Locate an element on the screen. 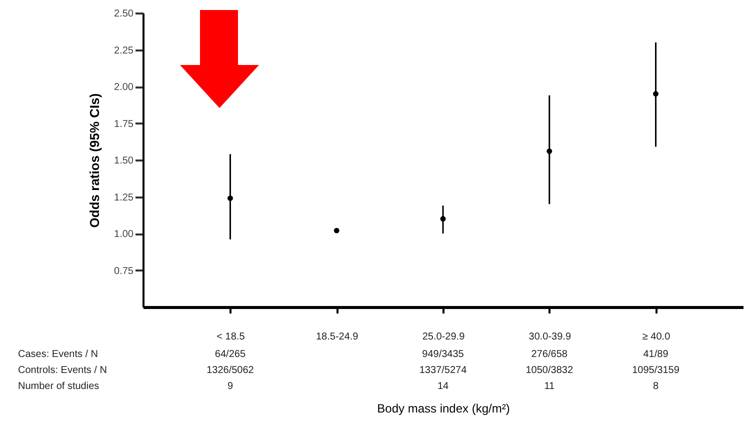  x-axis-title: Body mass index (kg/m²) is located at coordinates (443, 409).